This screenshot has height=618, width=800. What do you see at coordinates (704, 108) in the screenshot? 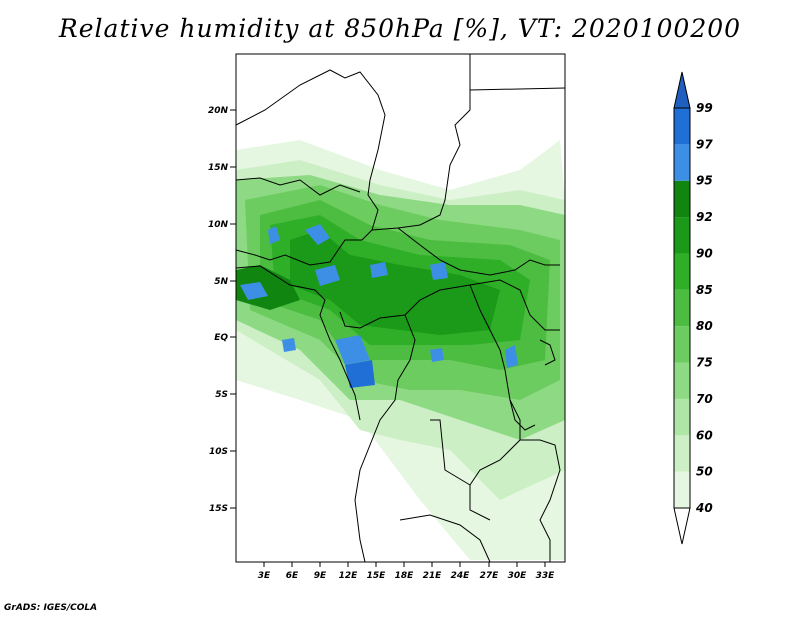
I see `colorbar-label: 99` at bounding box center [704, 108].